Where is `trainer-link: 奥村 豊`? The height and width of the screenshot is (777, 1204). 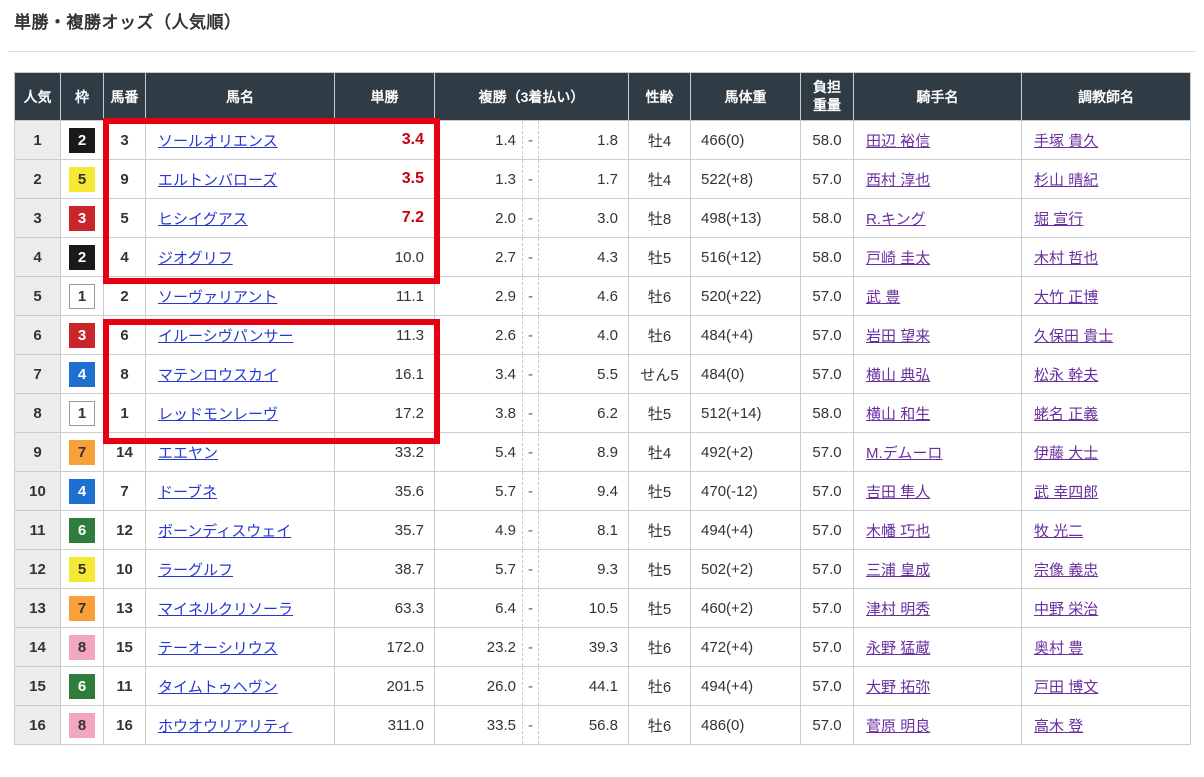 trainer-link: 奥村 豊 is located at coordinates (1059, 648).